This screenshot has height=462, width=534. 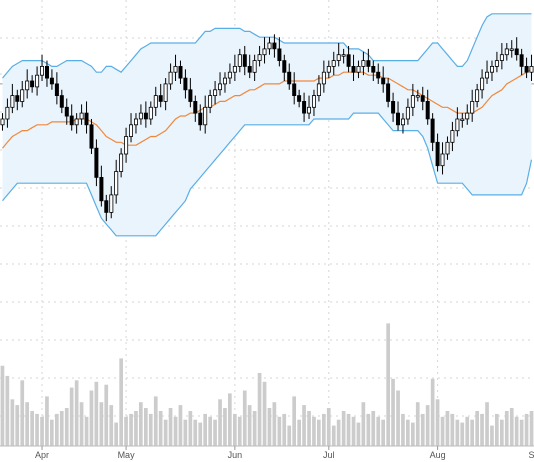 What do you see at coordinates (42, 455) in the screenshot?
I see `x-tick-label: Apr` at bounding box center [42, 455].